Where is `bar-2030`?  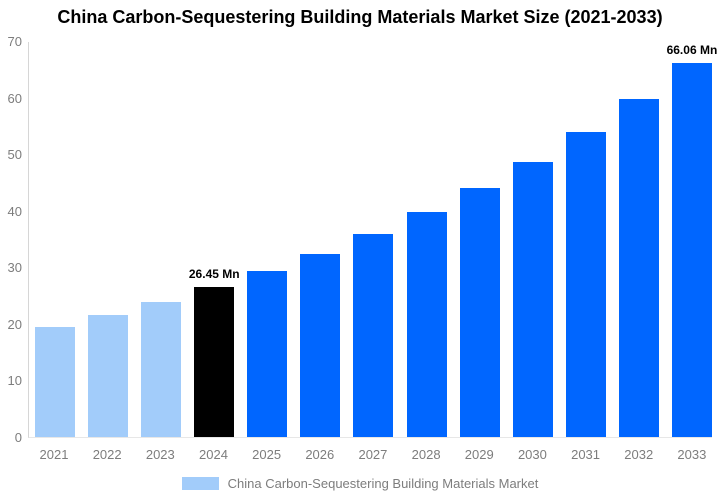
bar-2030 is located at coordinates (532, 299).